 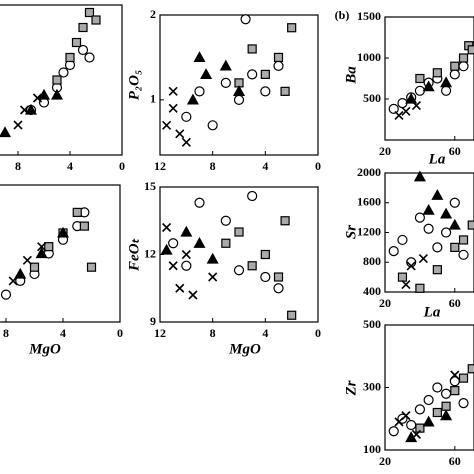 I want to click on x-tick-label: 4, so click(x=265, y=166).